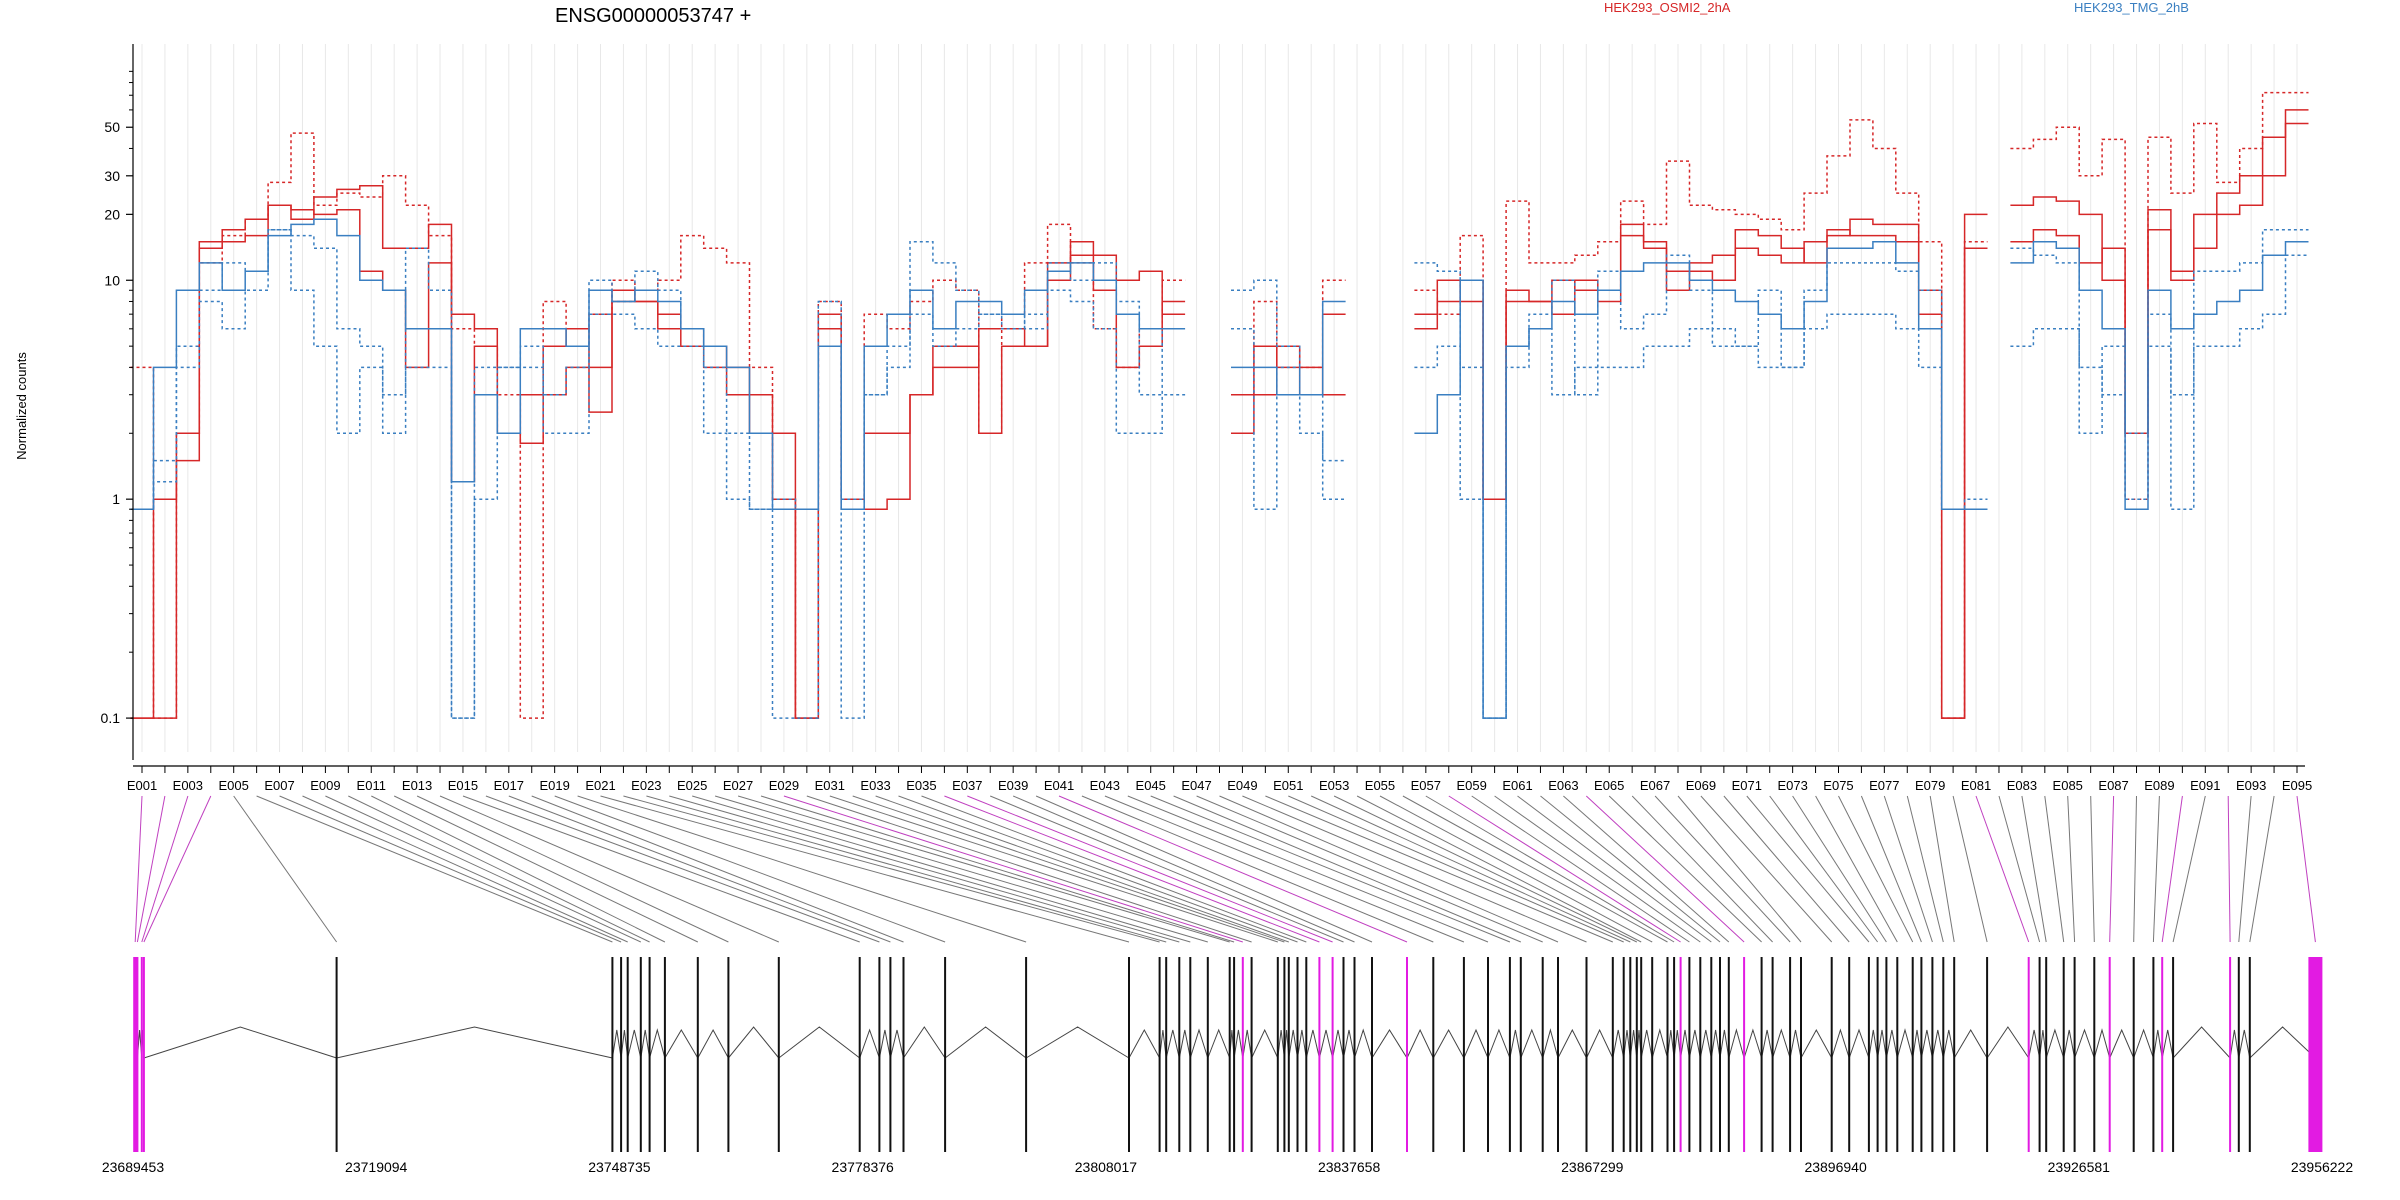  I want to click on x-tick-label: E027, so click(738, 785).